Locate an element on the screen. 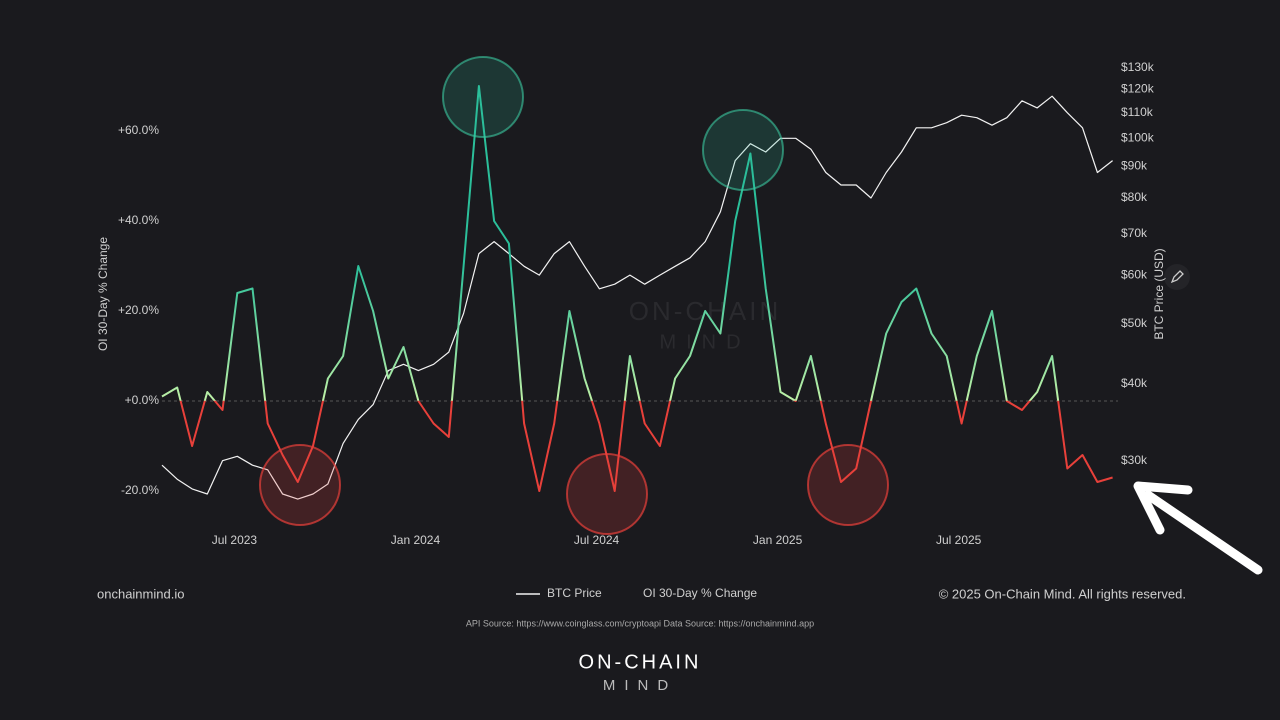  legend-label: BTC Price is located at coordinates (574, 593).